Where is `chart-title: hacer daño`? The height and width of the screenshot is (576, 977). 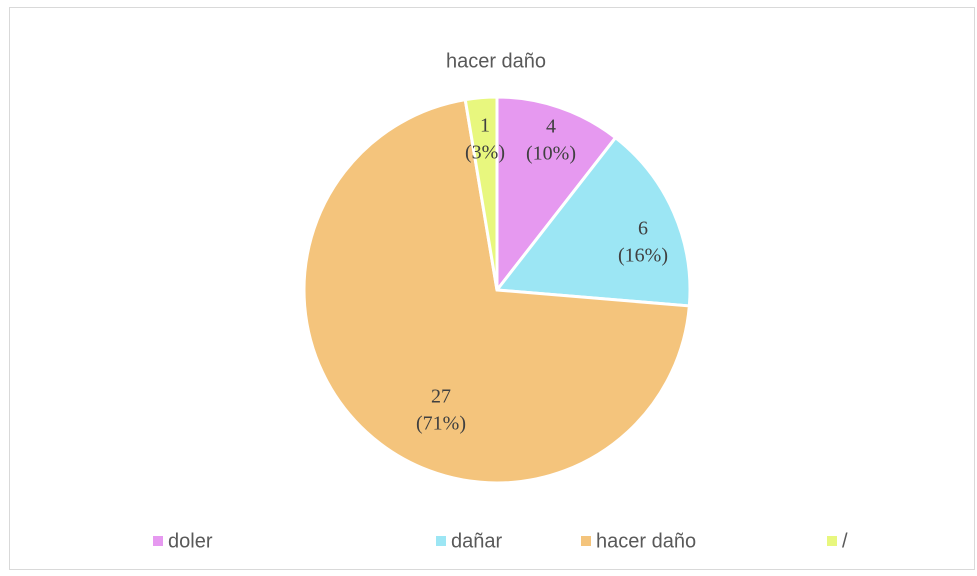
chart-title: hacer daño is located at coordinates (496, 61).